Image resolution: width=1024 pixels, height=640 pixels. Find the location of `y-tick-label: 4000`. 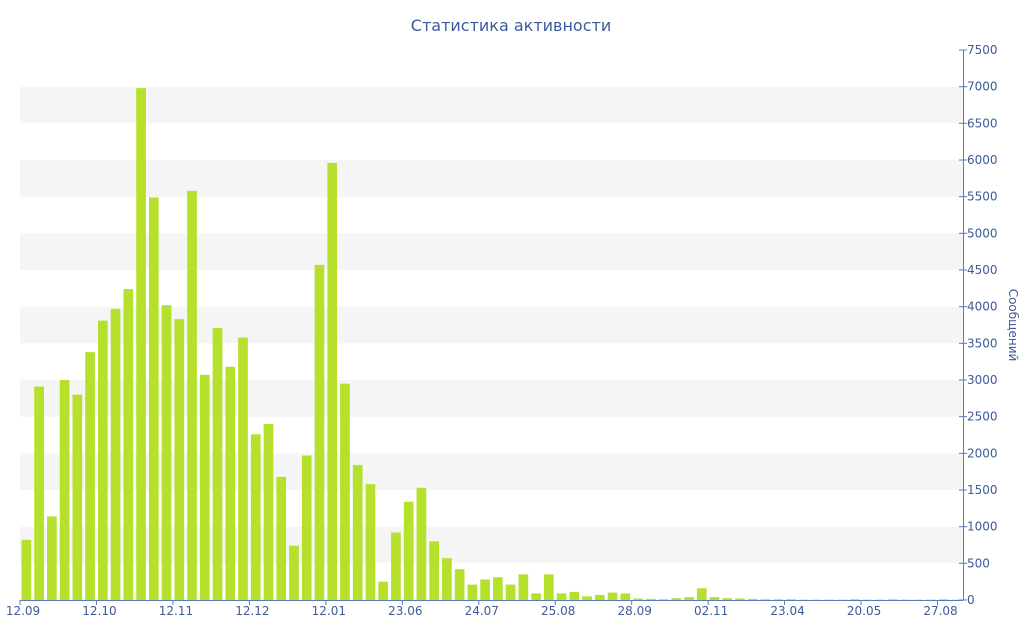

y-tick-label: 4000 is located at coordinates (982, 307).